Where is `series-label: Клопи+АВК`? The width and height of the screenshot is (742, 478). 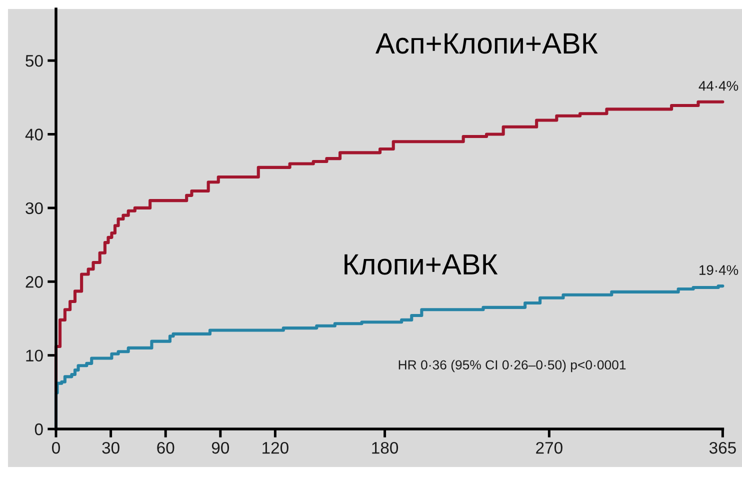
series-label: Клопи+АВК is located at coordinates (421, 264).